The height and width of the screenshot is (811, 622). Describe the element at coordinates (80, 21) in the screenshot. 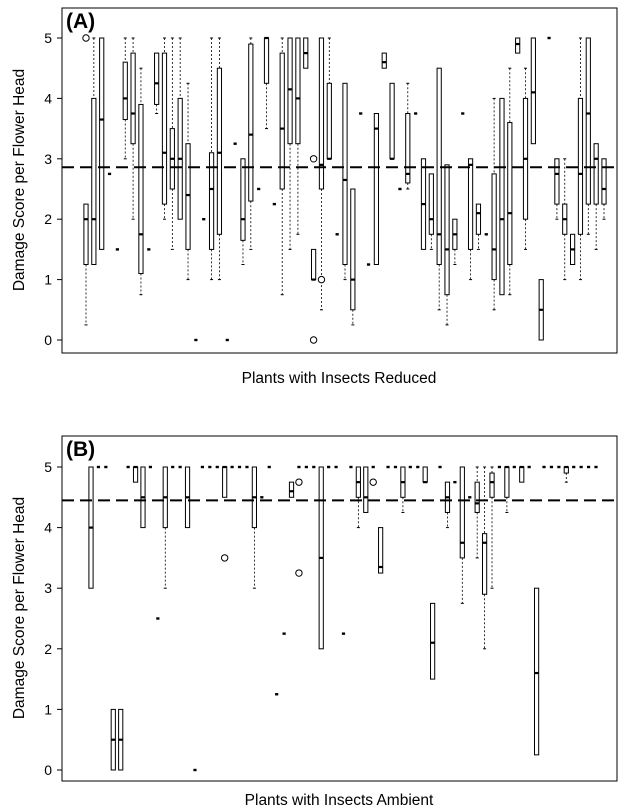

I see `panel-label-a: (A)` at that location.